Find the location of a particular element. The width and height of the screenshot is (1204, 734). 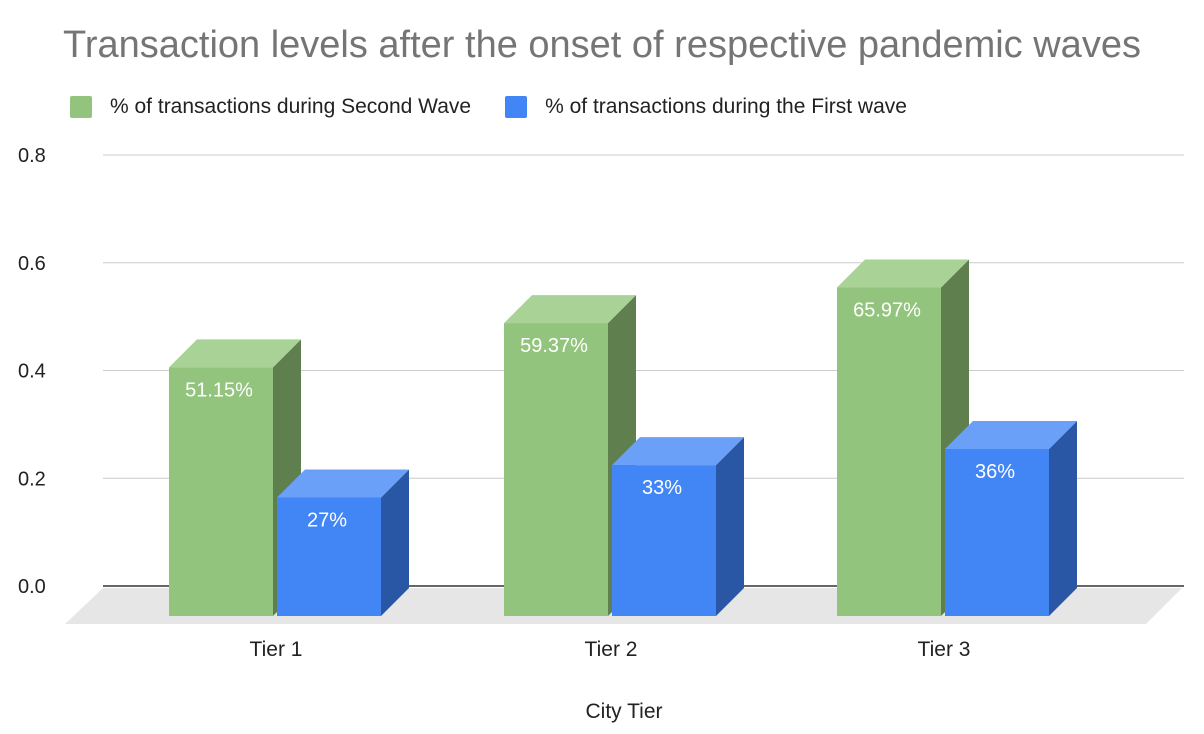

legend-item-second-wave: % of transactions during Second Wave is located at coordinates (270, 107).